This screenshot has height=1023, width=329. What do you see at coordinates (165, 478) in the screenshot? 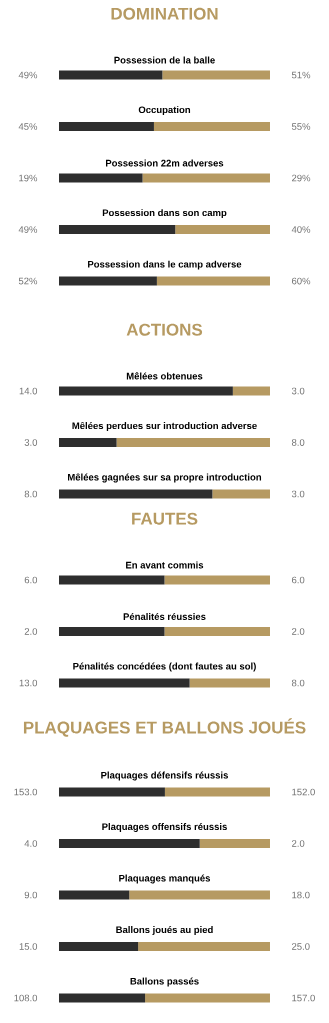
I see `y-tick-label: Mêlées gagnées sur sa propre introduction` at bounding box center [165, 478].